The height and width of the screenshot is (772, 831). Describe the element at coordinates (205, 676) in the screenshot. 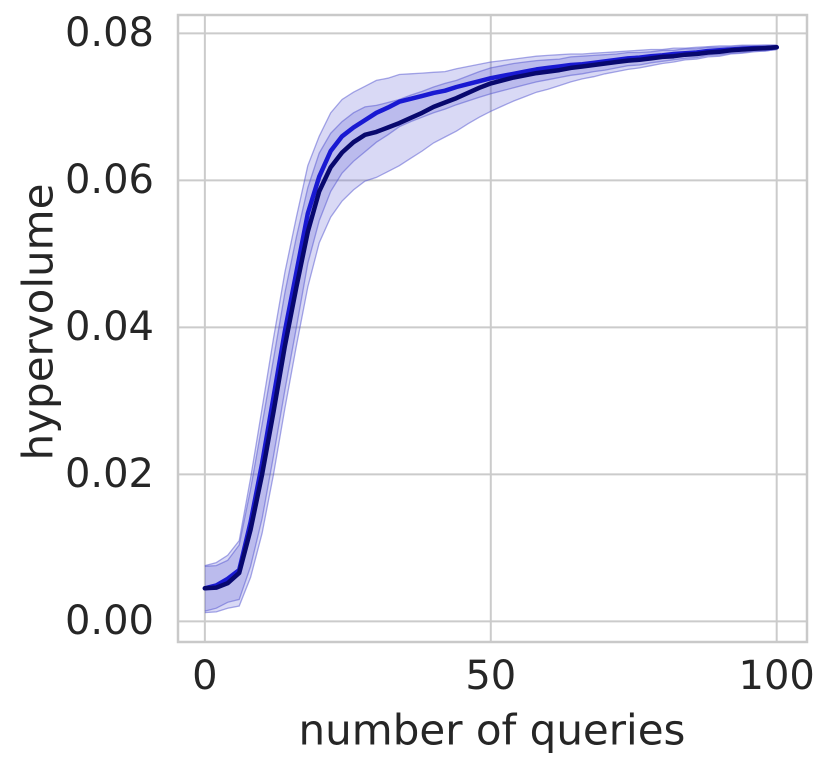

I see `x-tick-label-0: 0` at that location.